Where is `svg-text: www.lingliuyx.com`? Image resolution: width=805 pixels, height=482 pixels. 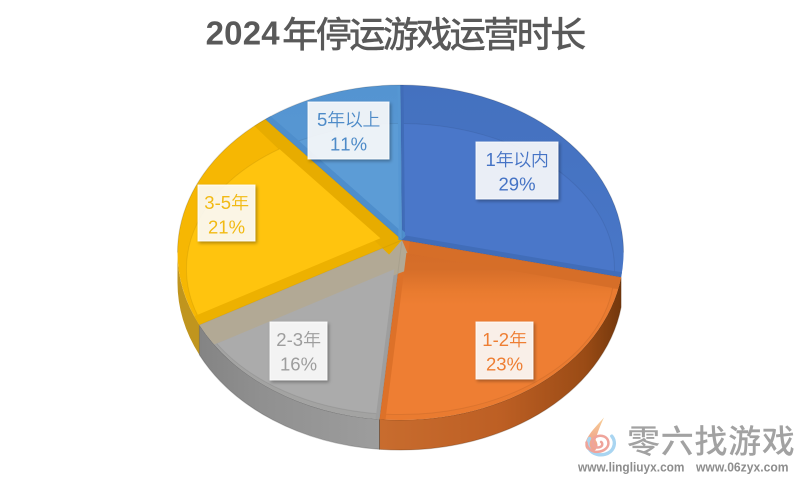 svg-text: www.lingliuyx.com is located at coordinates (630, 467).